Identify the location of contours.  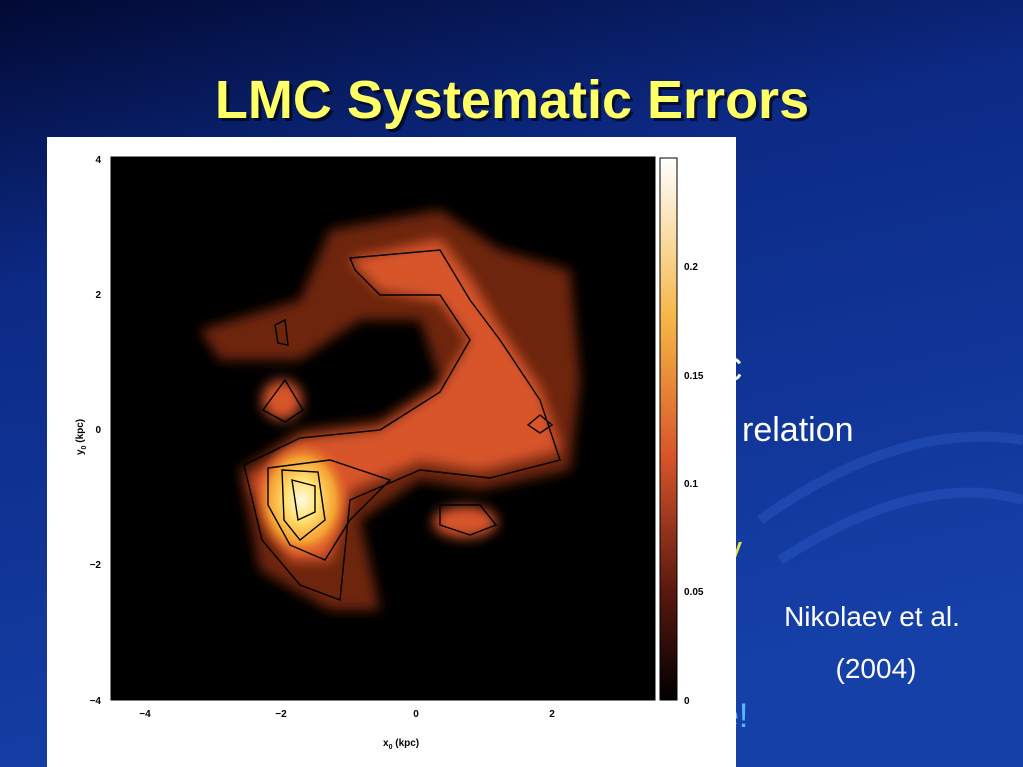
(402, 425).